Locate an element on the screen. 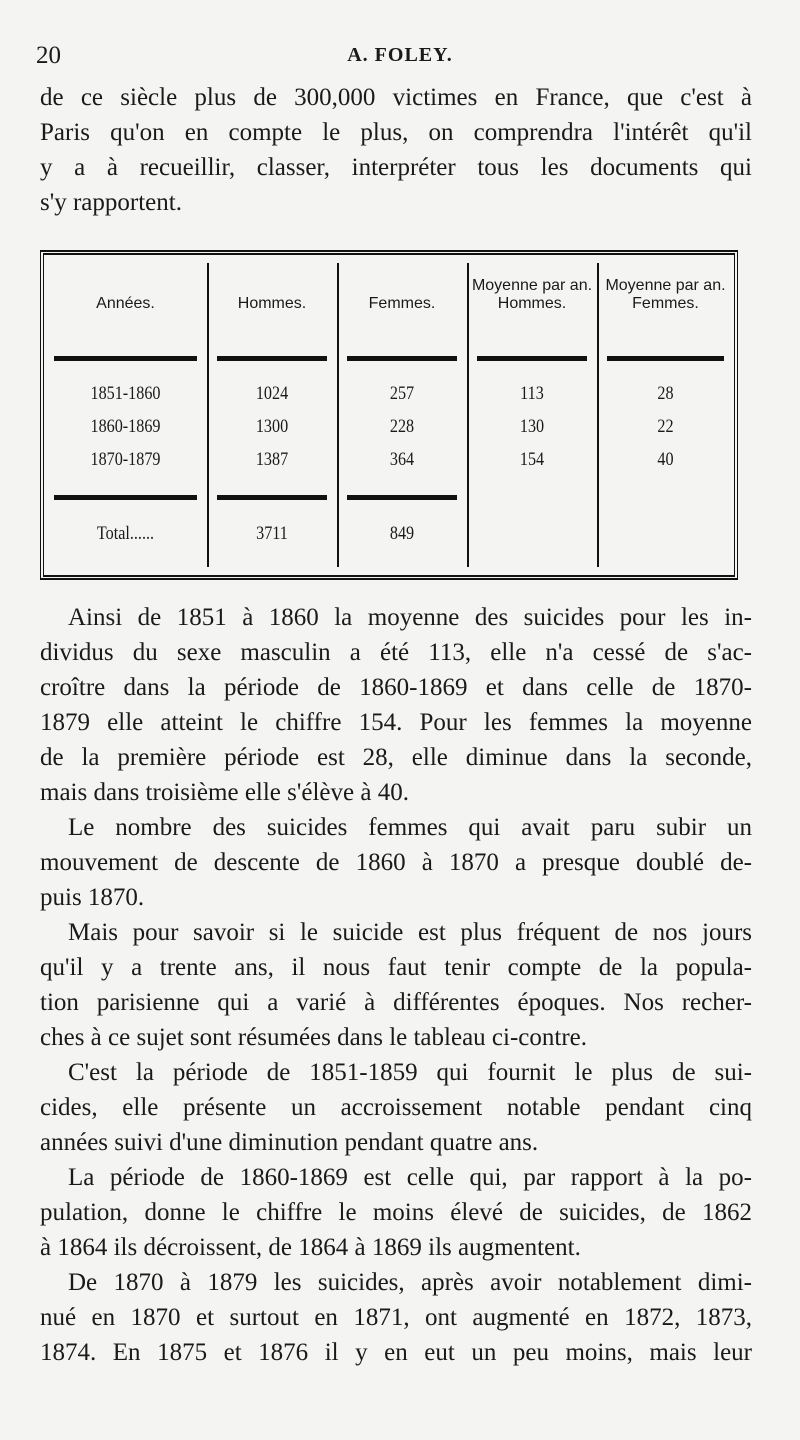 This screenshot has height=1440, width=800. table-cell: 130 is located at coordinates (532, 426).